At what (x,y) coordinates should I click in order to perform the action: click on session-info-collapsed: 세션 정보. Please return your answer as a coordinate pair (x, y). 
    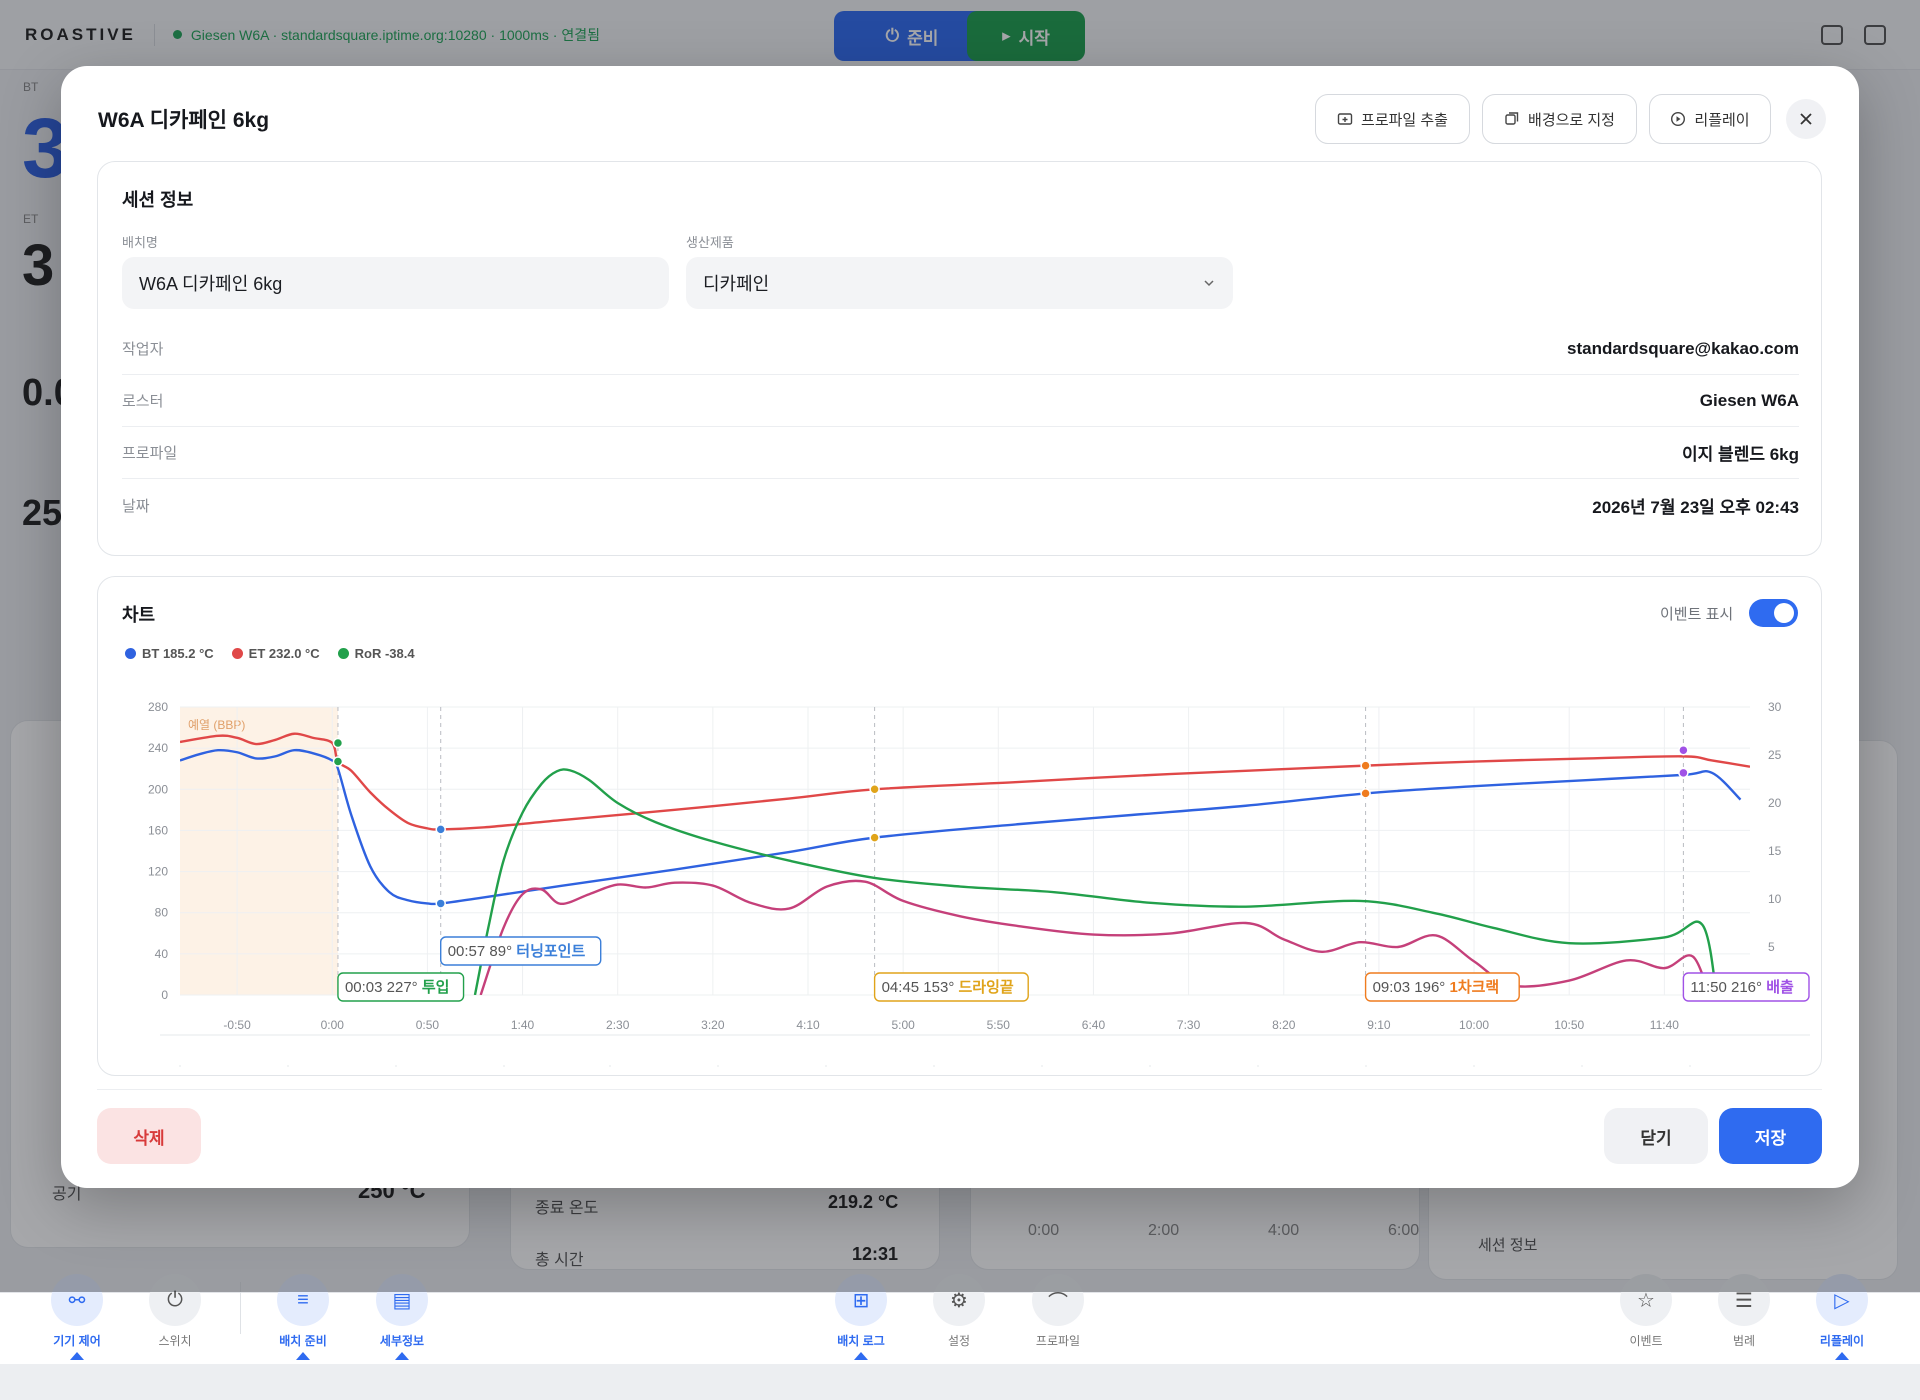
    Looking at the image, I should click on (1508, 1245).